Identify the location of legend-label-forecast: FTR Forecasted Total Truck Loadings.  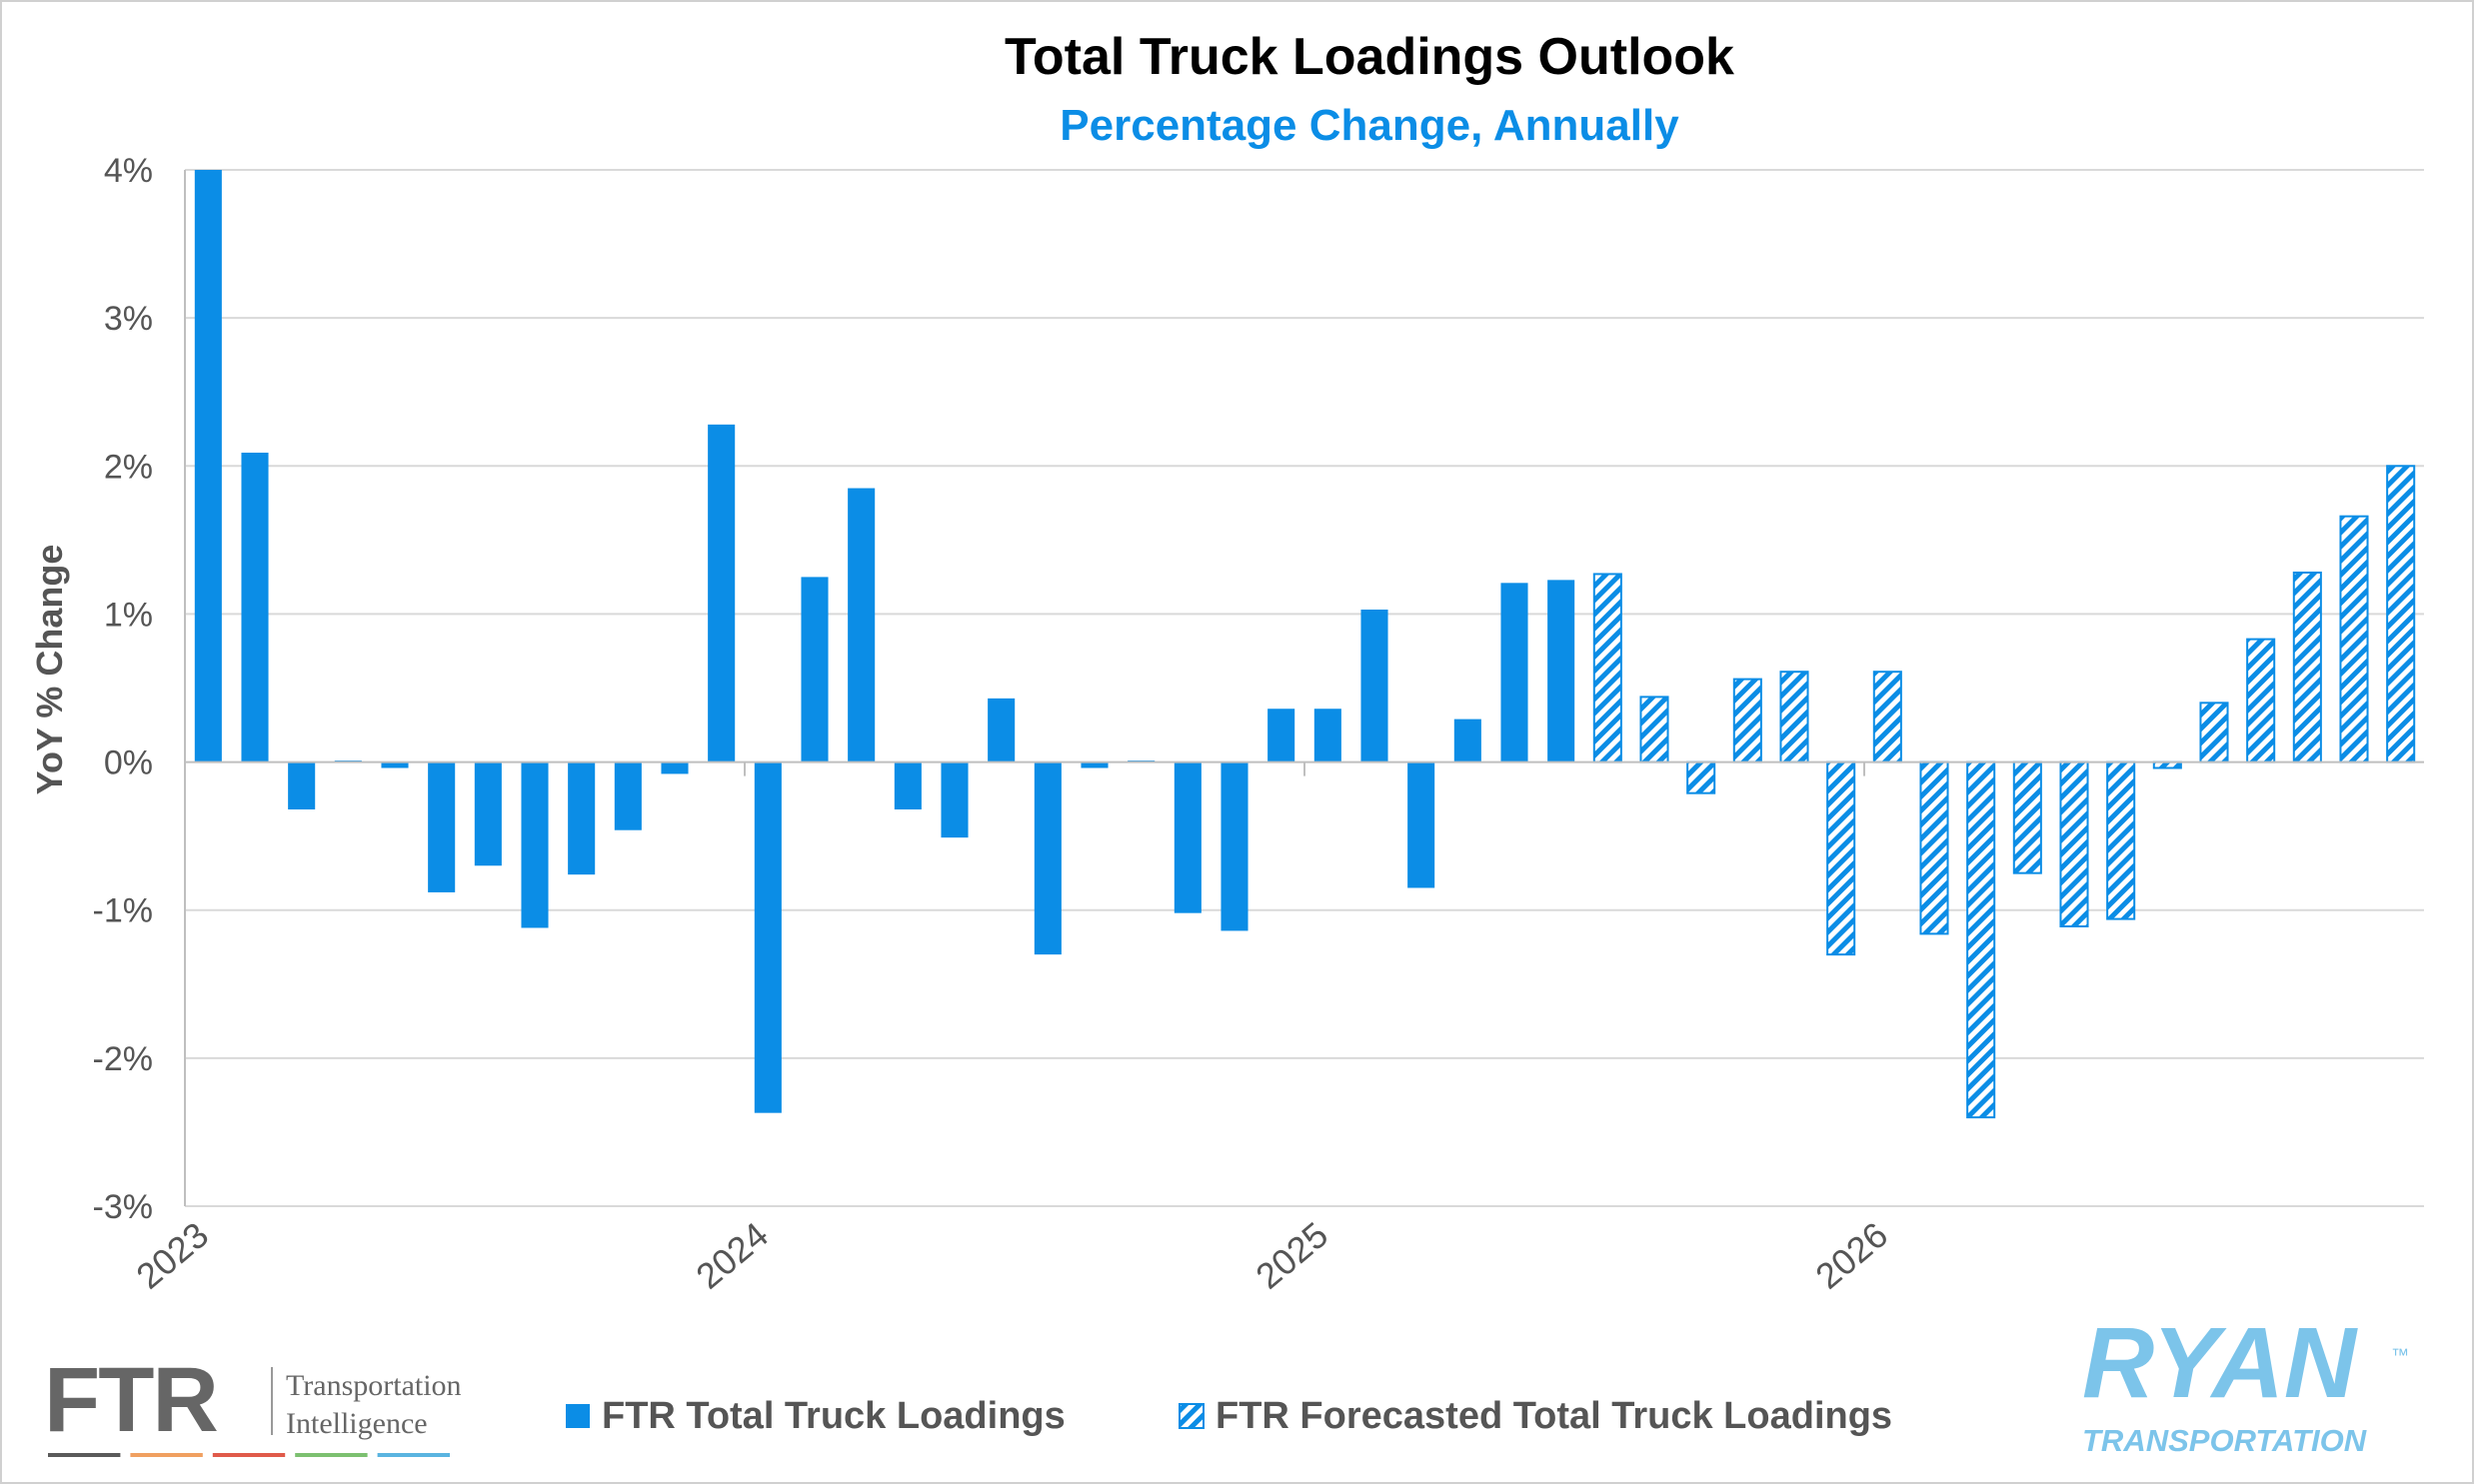
(1554, 1416).